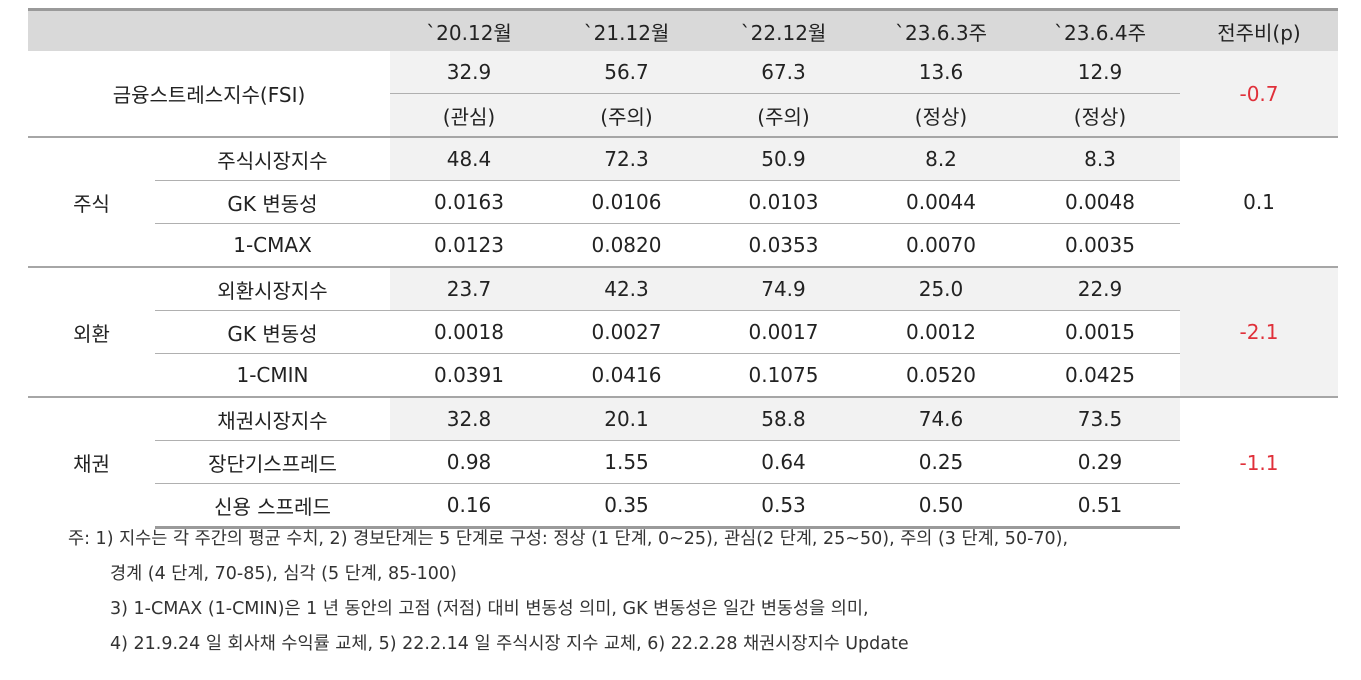 This screenshot has width=1361, height=680. I want to click on cell: 0.53, so click(783, 506).